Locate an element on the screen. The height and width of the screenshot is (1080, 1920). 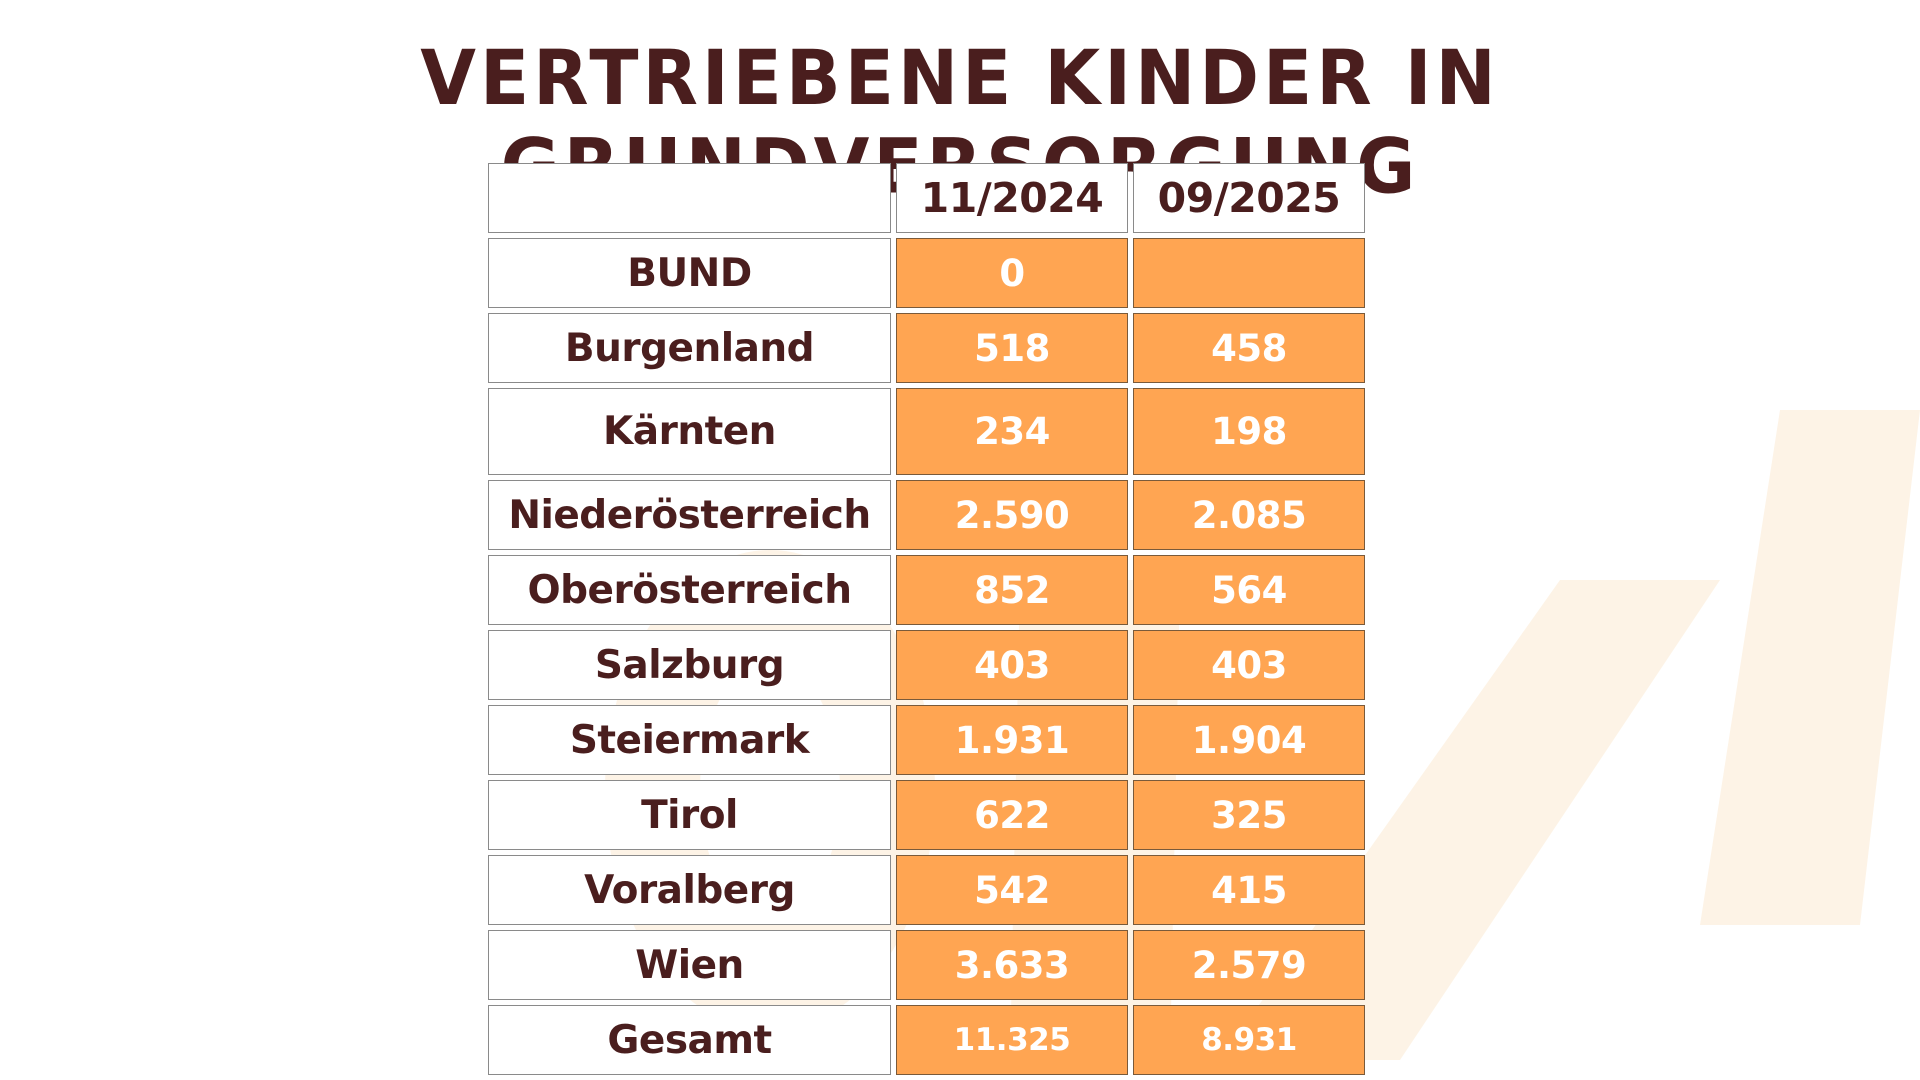
value-09-2025: 564 is located at coordinates (1249, 590).